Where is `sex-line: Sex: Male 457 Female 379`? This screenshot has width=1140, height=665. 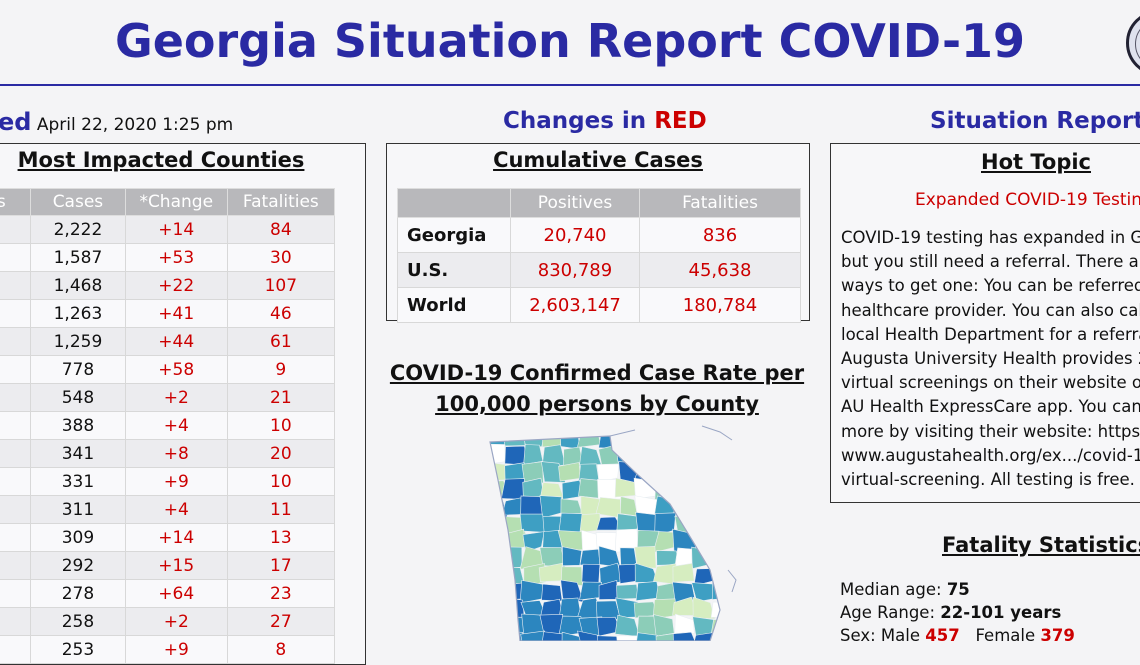 sex-line: Sex: Male 457 Female 379 is located at coordinates (957, 635).